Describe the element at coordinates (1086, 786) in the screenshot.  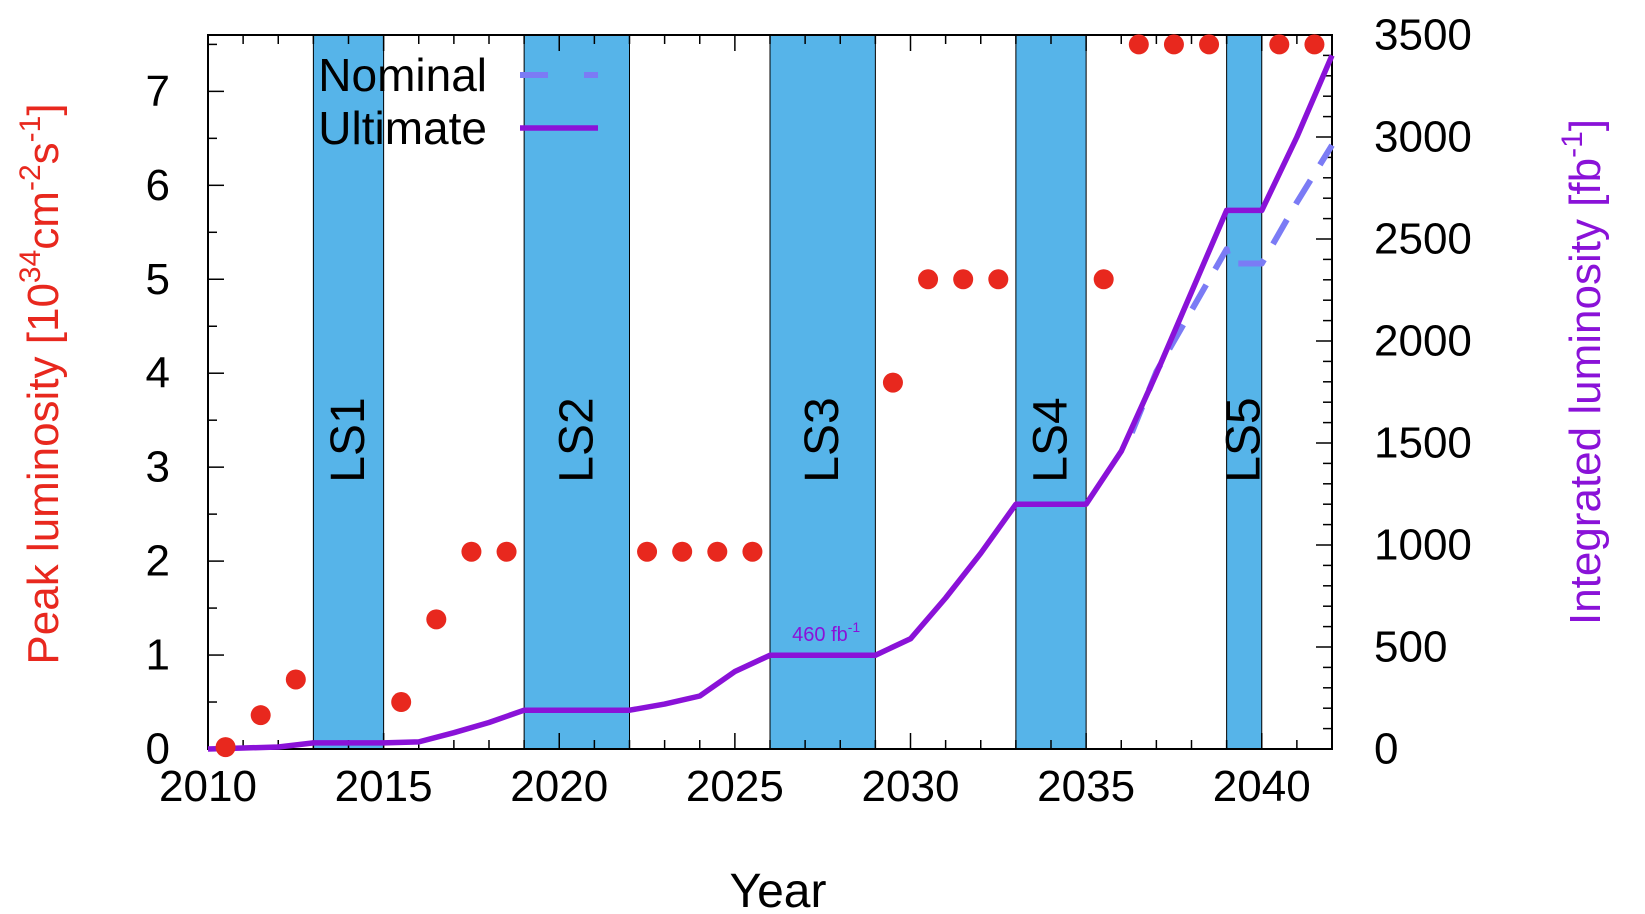
I see `x-tick-label: 2035` at that location.